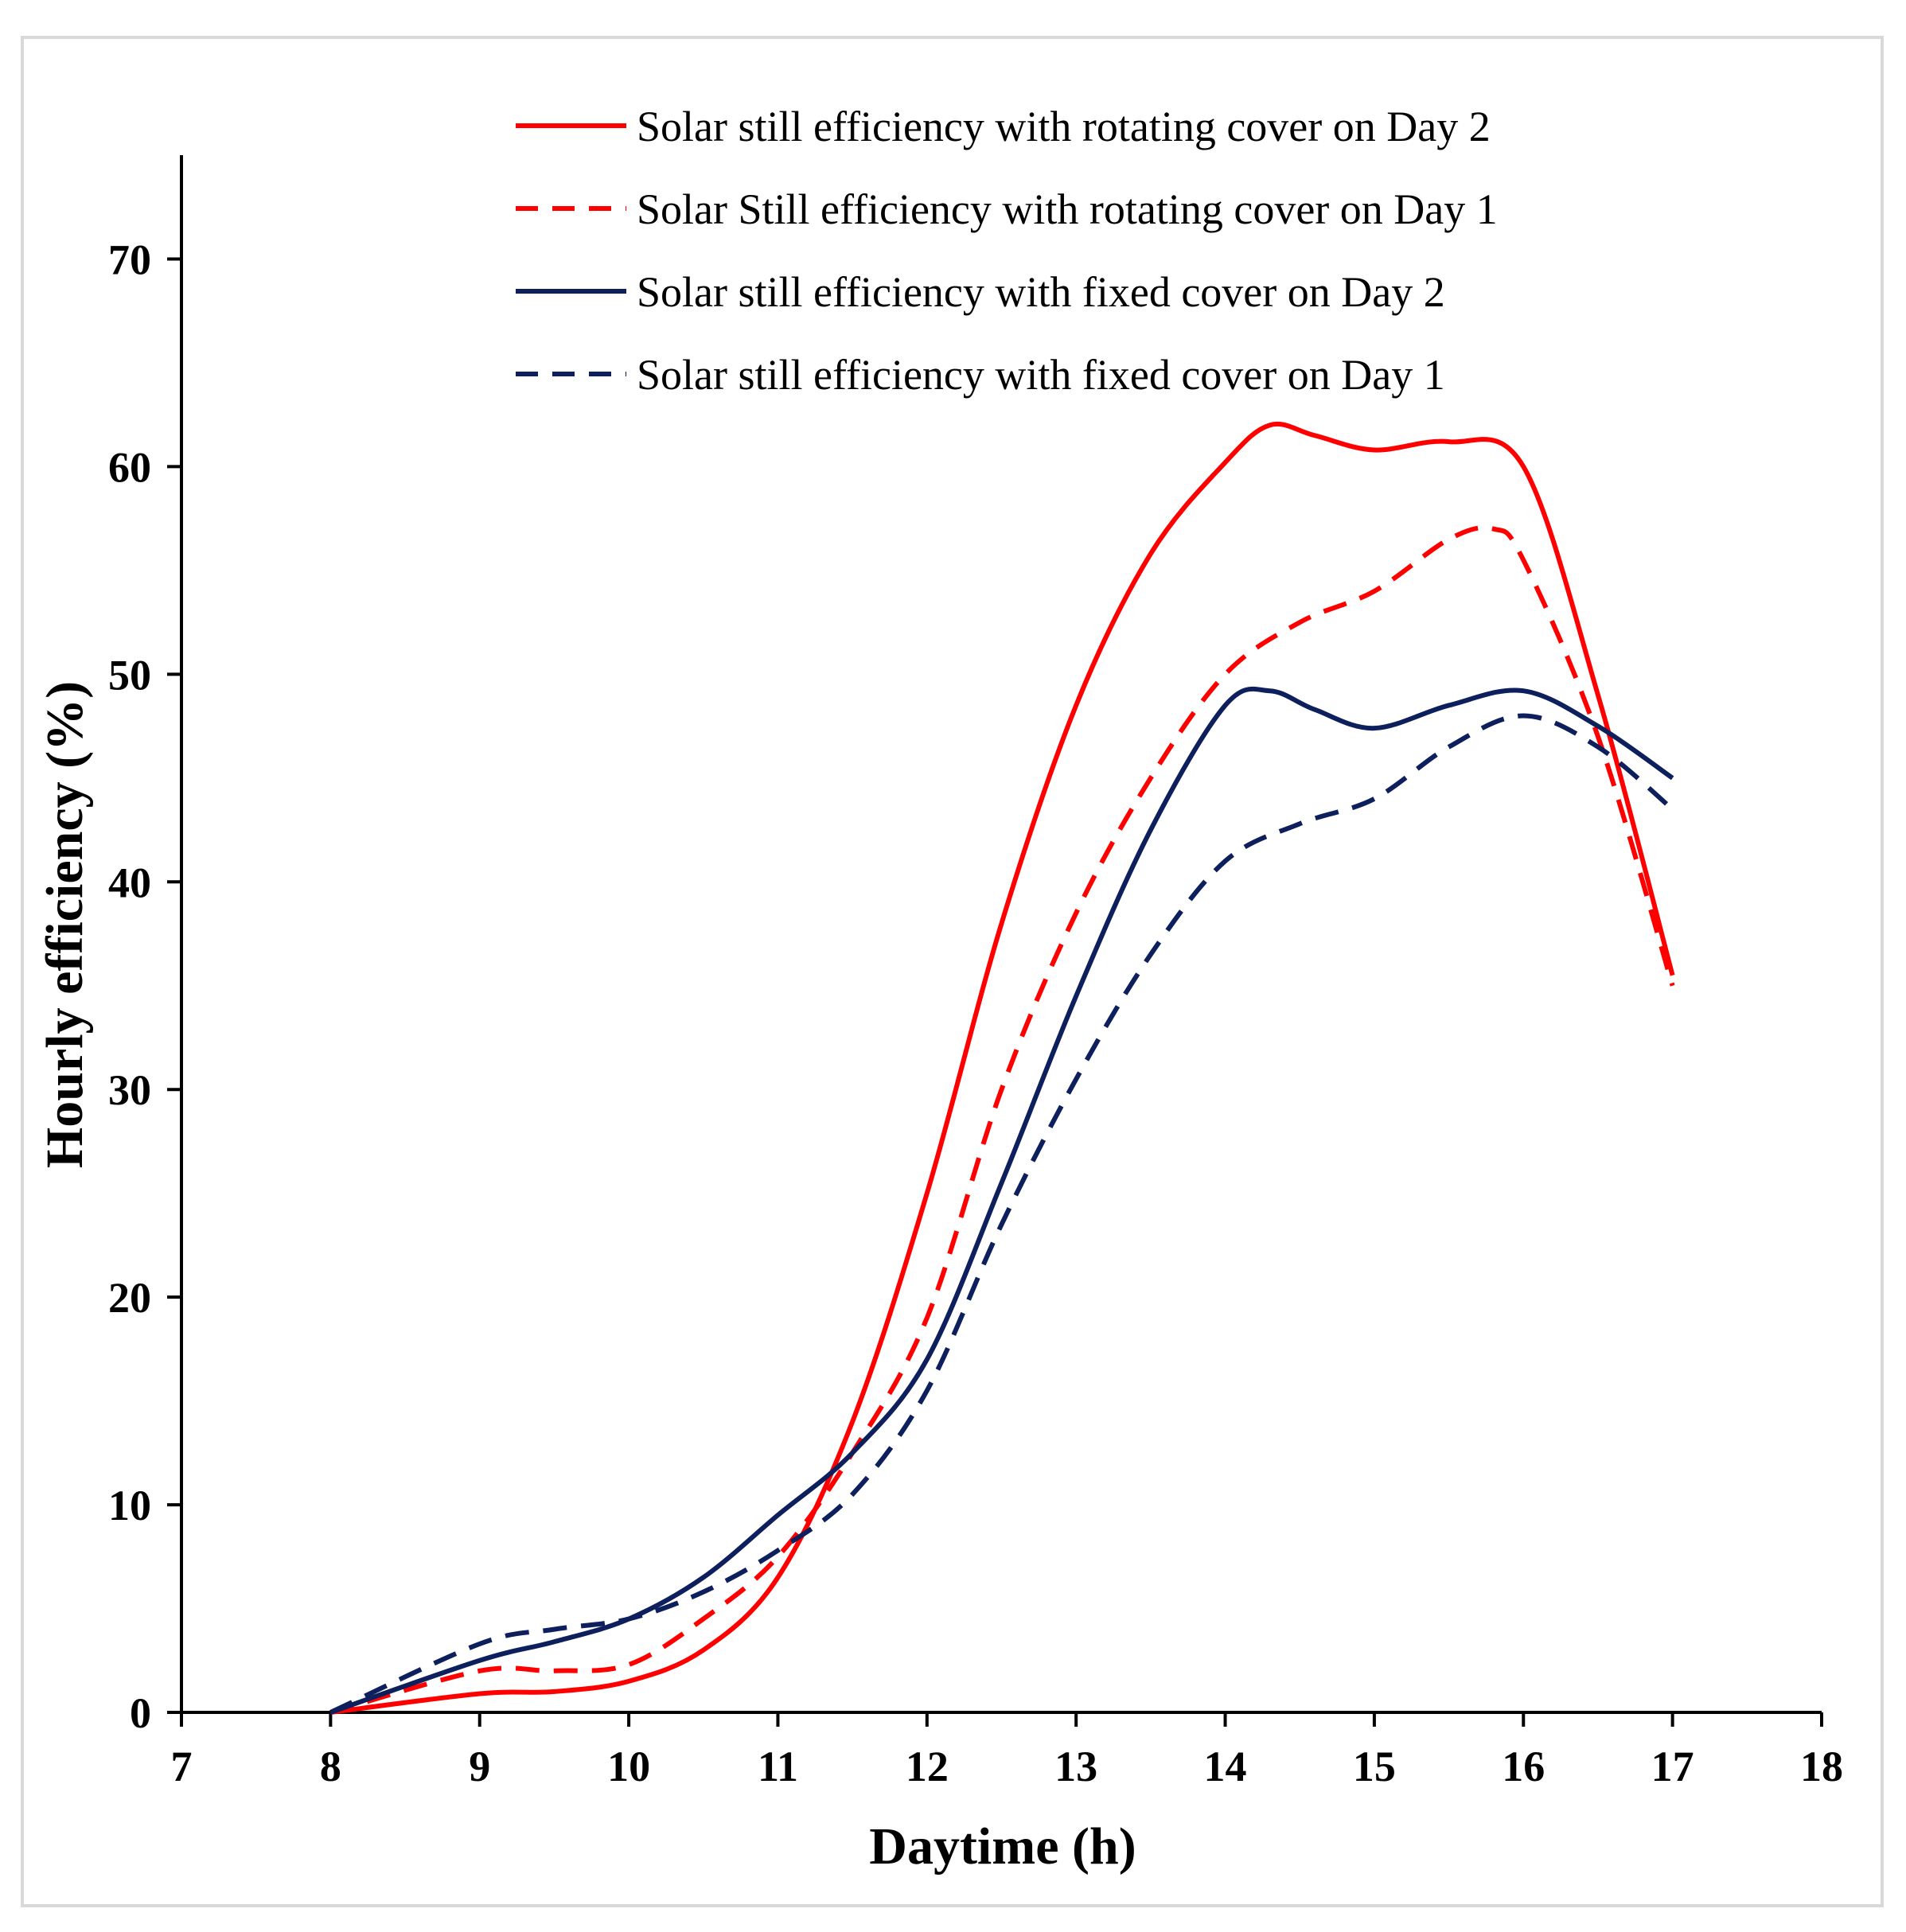 The width and height of the screenshot is (1906, 1932). I want to click on x-tick-label: 17, so click(1672, 1766).